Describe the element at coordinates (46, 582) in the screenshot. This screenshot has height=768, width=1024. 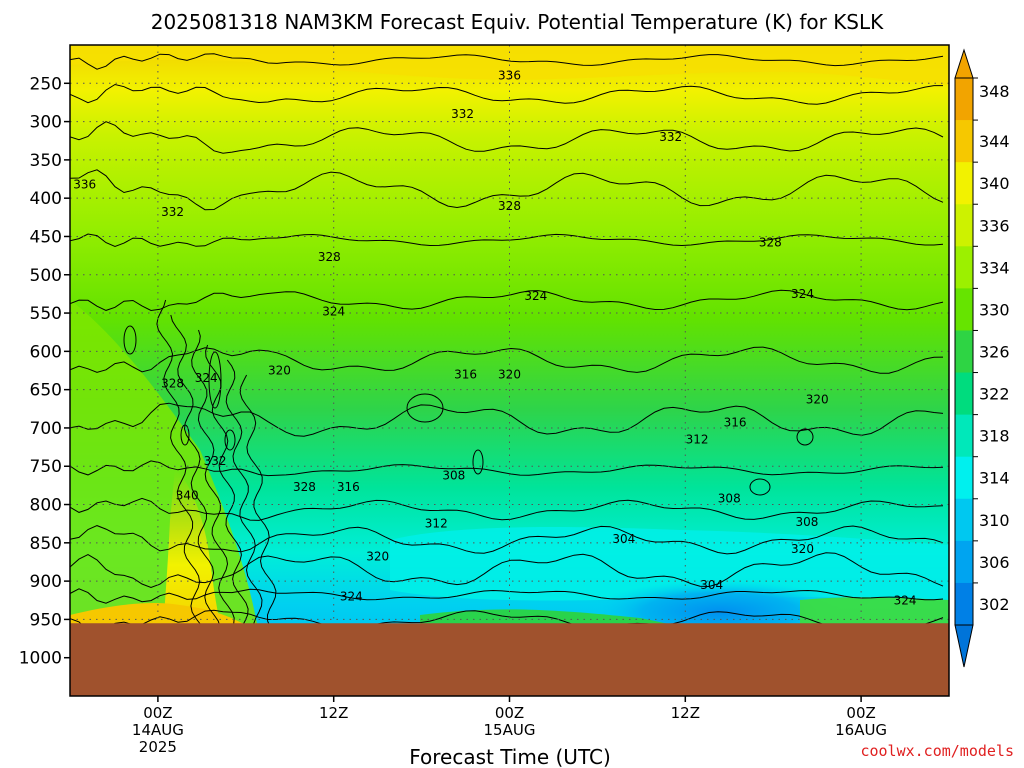
I see `y-tick-label: 900` at that location.